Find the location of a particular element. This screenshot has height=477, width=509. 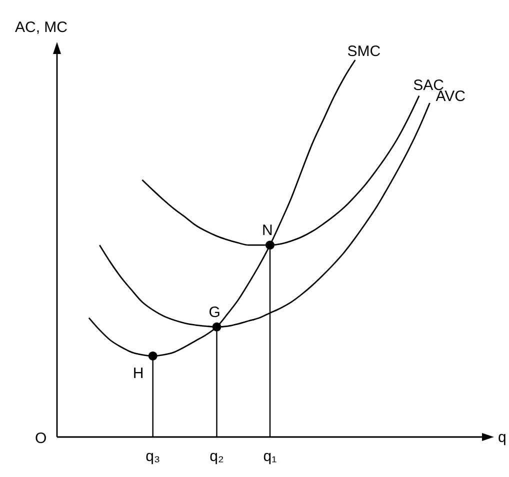

annotation: H is located at coordinates (138, 373).